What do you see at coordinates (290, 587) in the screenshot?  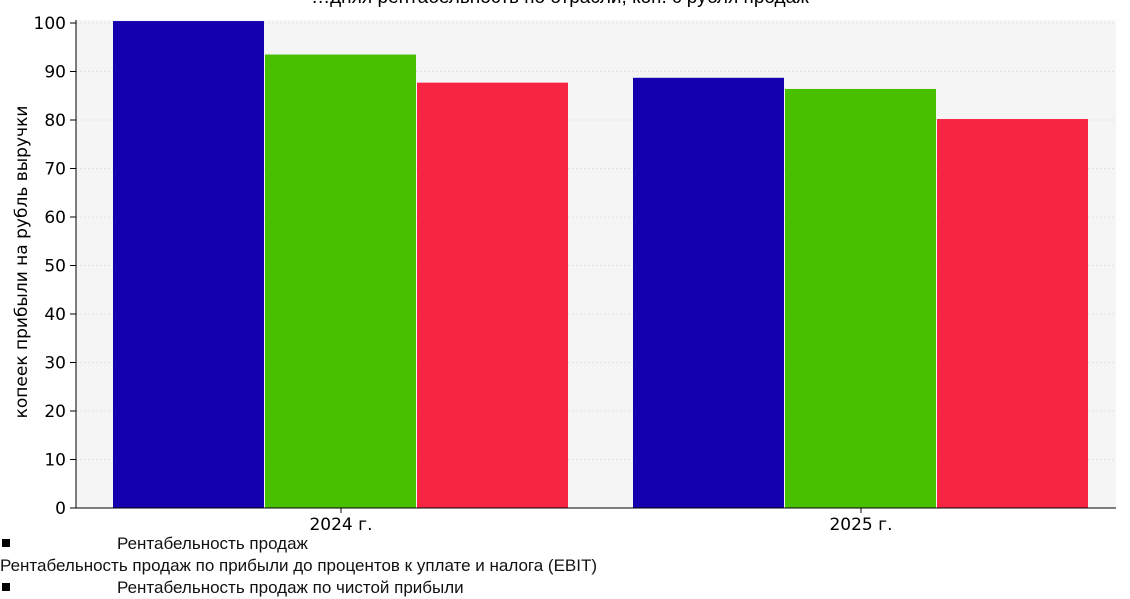 I see `legend-label: Рентабельность продаж по чистой прибыли` at bounding box center [290, 587].